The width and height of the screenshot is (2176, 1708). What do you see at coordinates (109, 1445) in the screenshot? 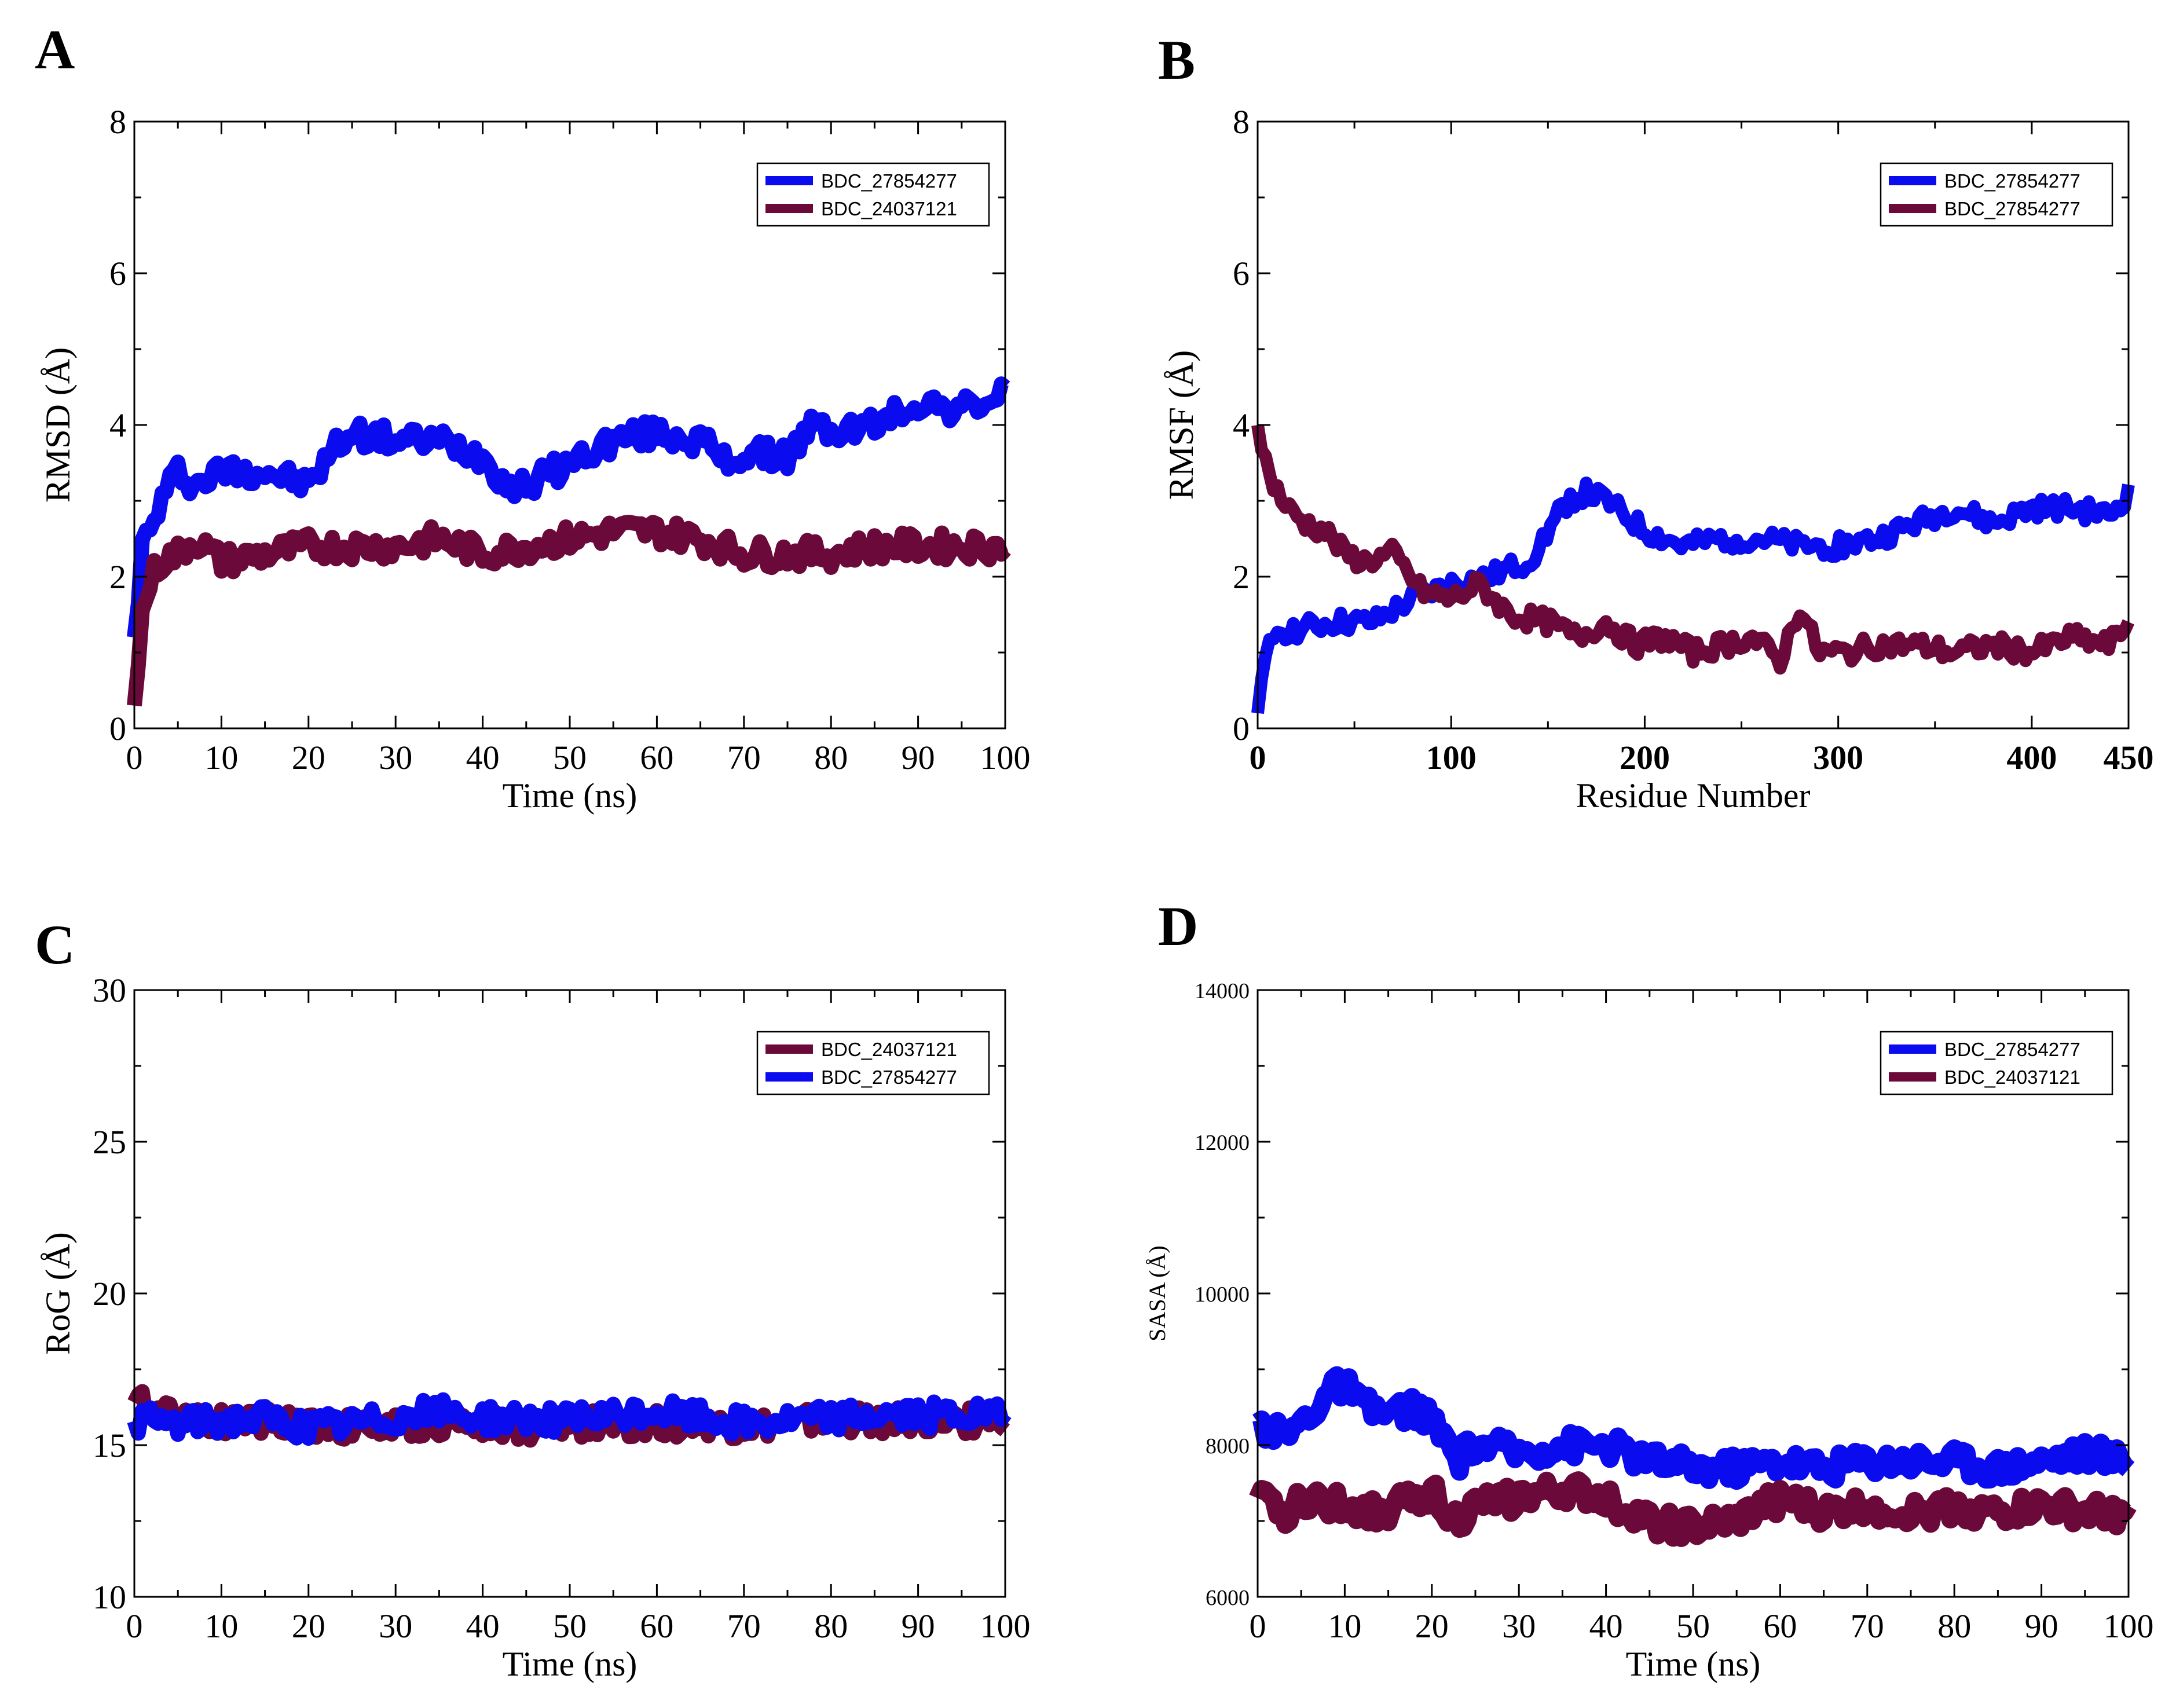
I see `panel-c-y-tick-label: 15` at bounding box center [109, 1445].